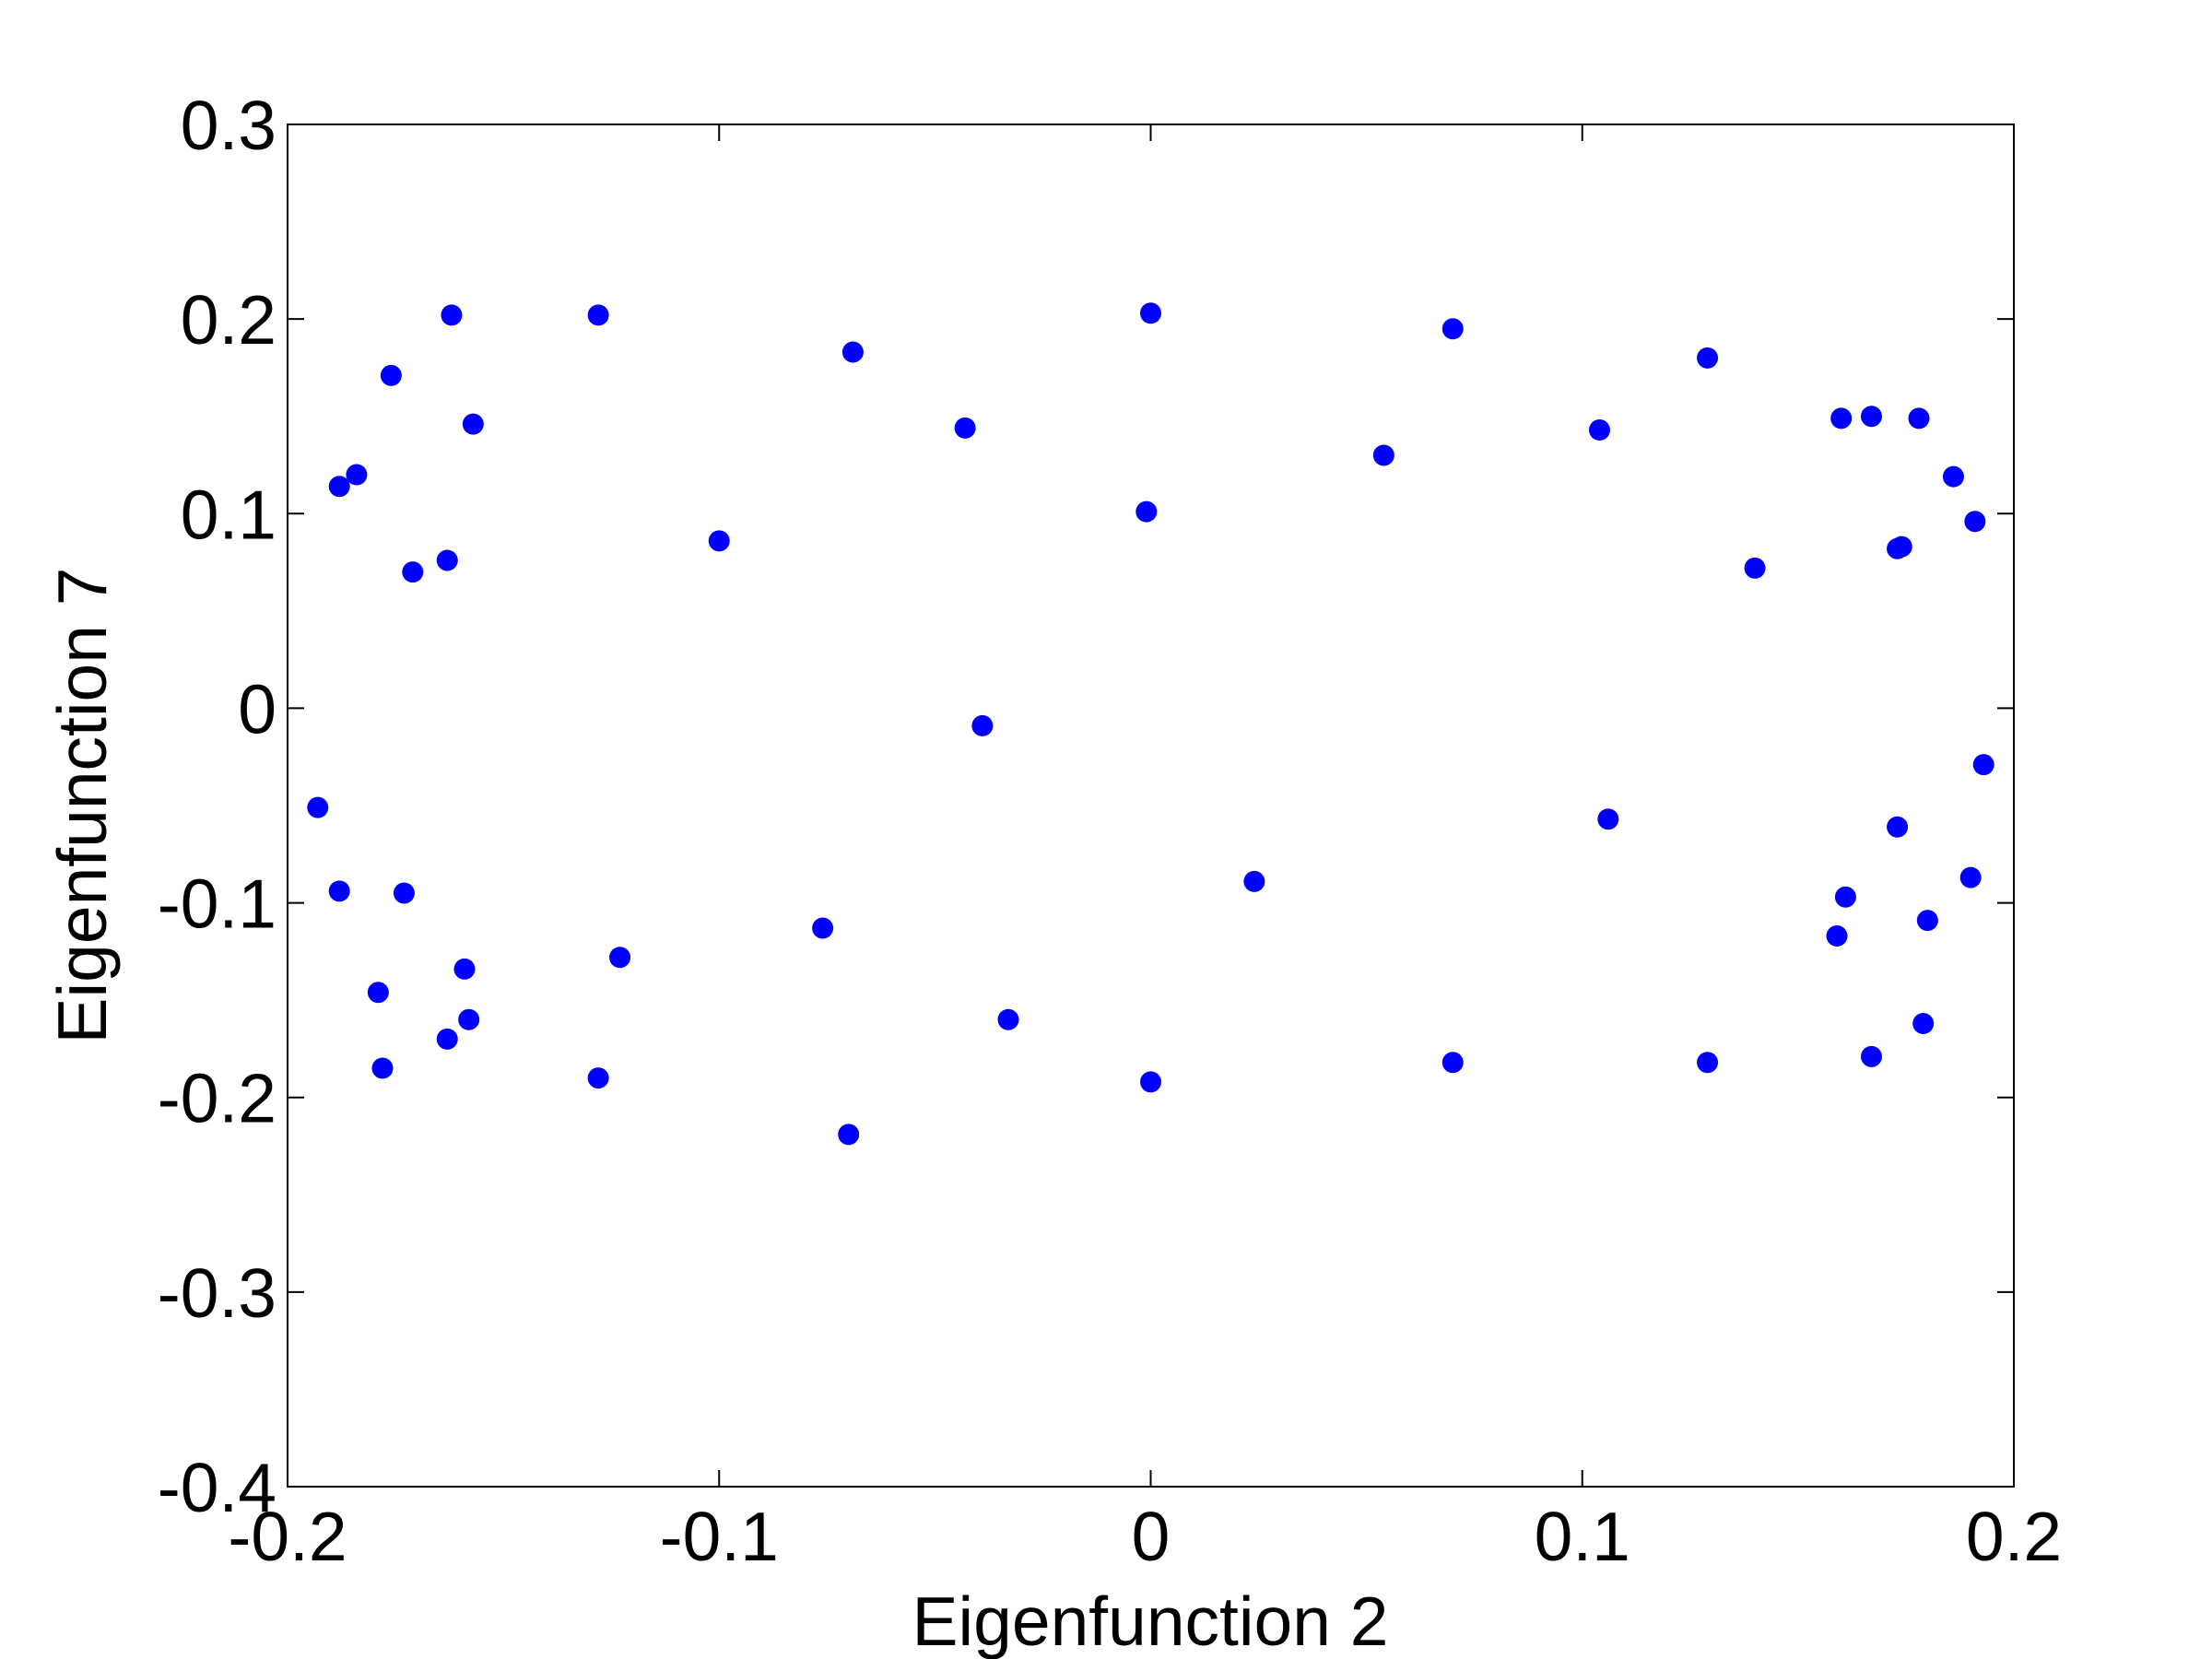 The image size is (2212, 1659). I want to click on x-tick-label: 0.1, so click(1582, 1536).